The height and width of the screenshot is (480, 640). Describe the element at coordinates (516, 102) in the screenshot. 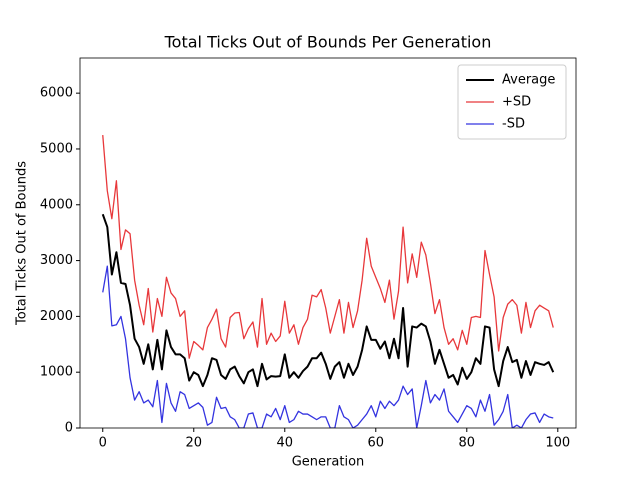

I see `legend-label: +SD` at that location.